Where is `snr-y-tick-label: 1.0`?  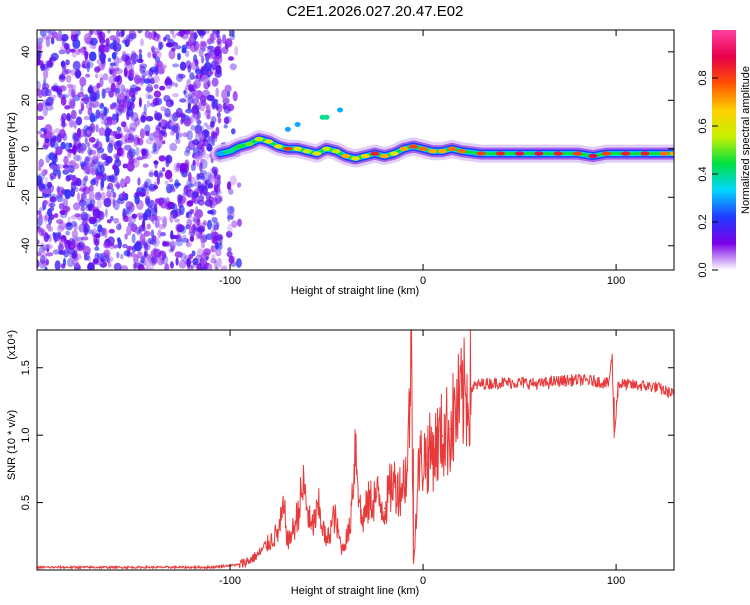
snr-y-tick-label: 1.0 is located at coordinates (26, 435).